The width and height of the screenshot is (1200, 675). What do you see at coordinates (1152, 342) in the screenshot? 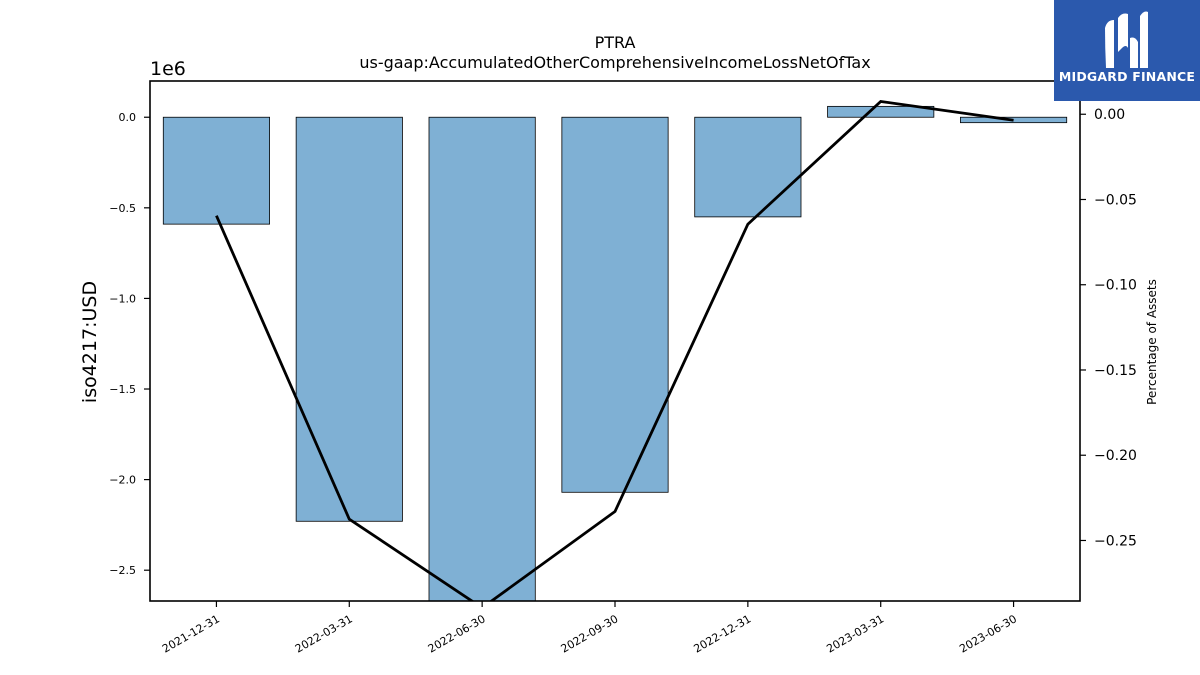
I see `y2-axis-label: Percentage of Assets` at bounding box center [1152, 342].